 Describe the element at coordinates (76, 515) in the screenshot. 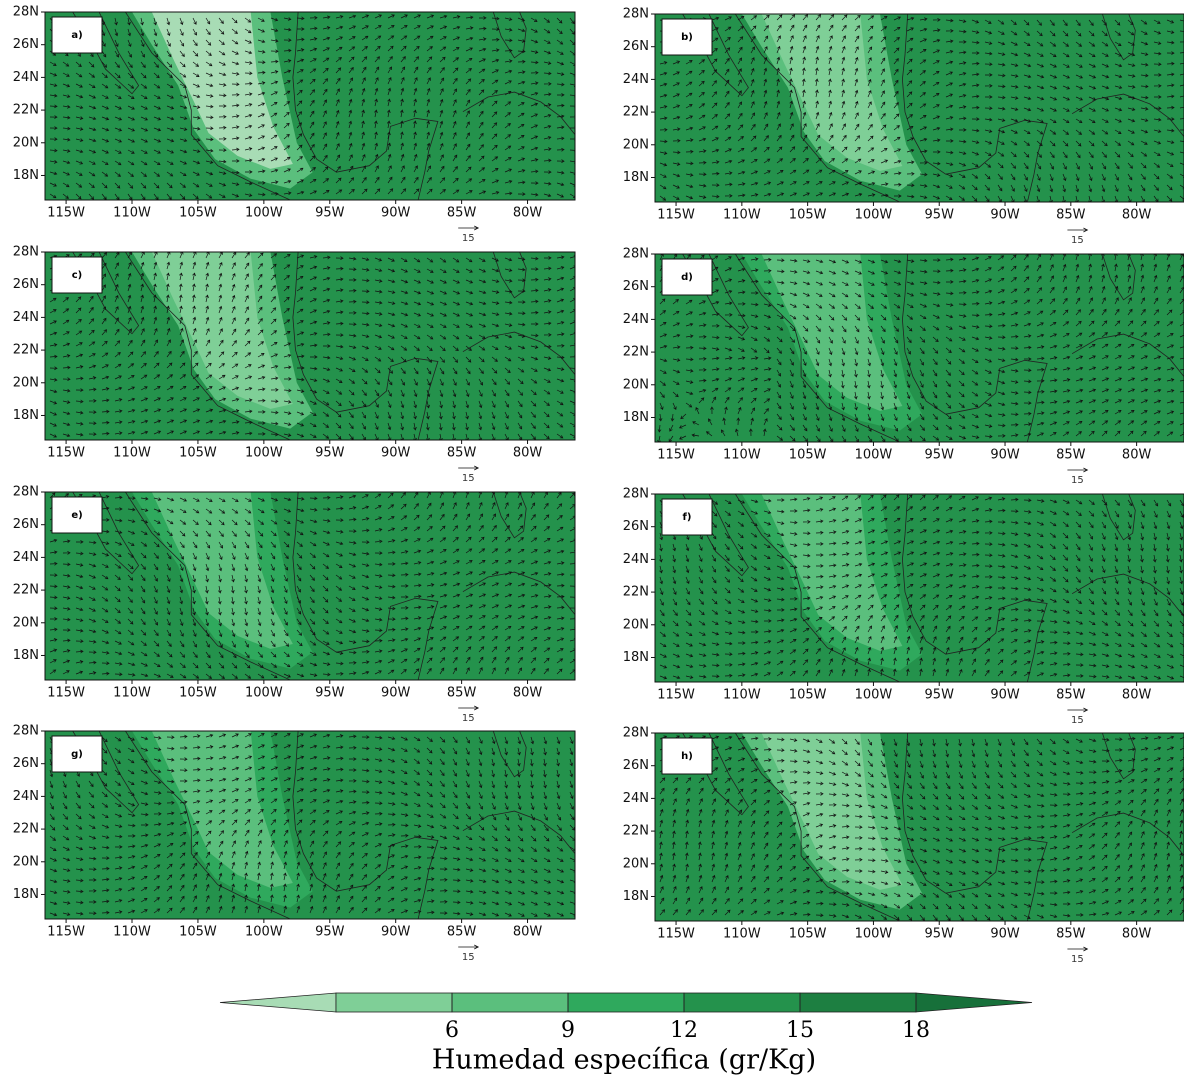

I see `panel-label: e)` at that location.